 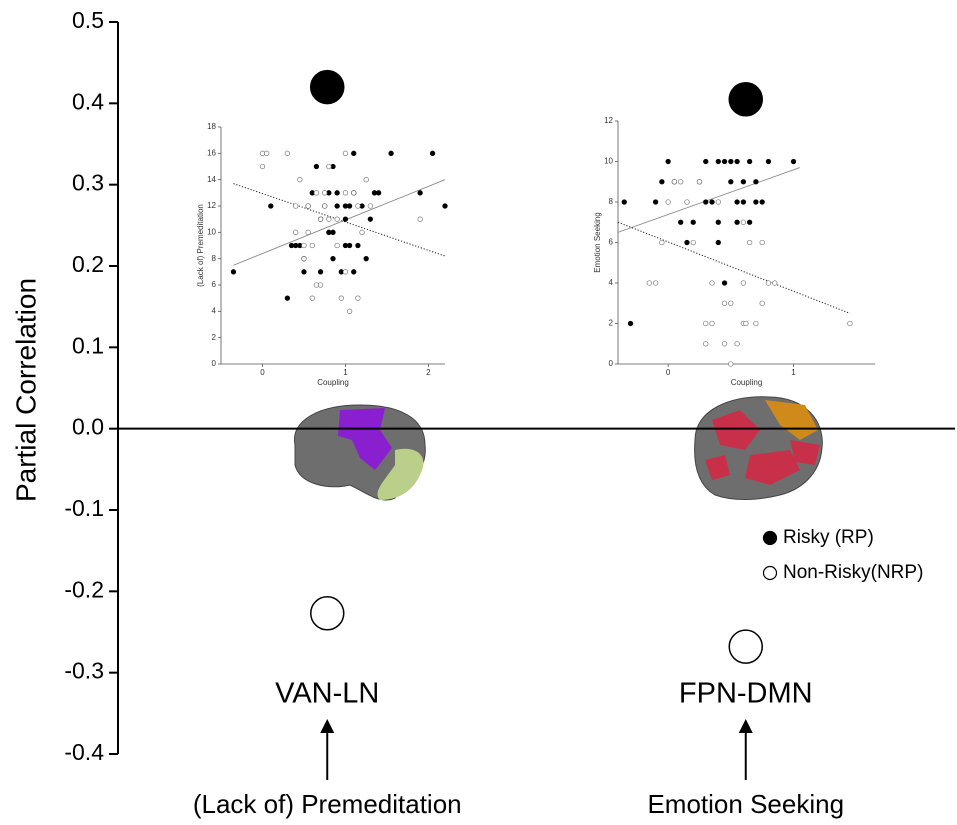 I want to click on legend-label: Risky (RP), so click(x=828, y=537).